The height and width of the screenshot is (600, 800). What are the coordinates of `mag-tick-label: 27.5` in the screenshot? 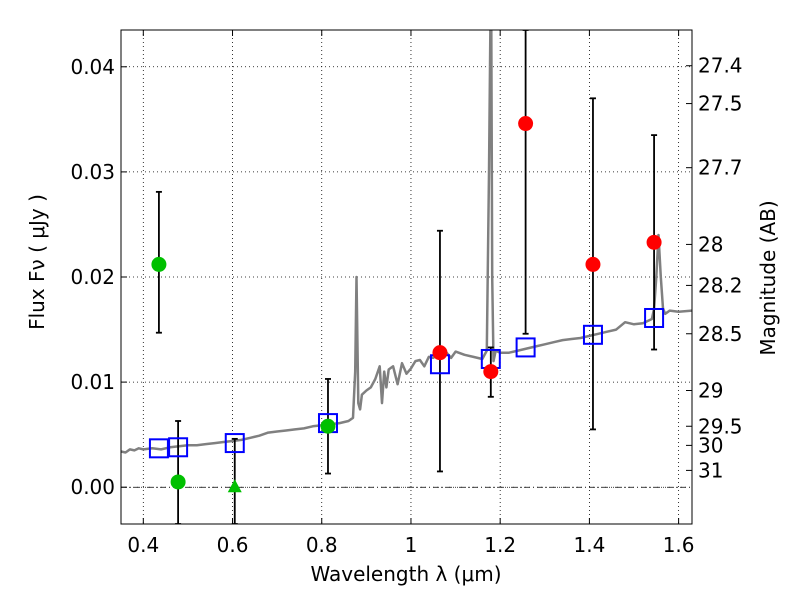 It's located at (720, 104).